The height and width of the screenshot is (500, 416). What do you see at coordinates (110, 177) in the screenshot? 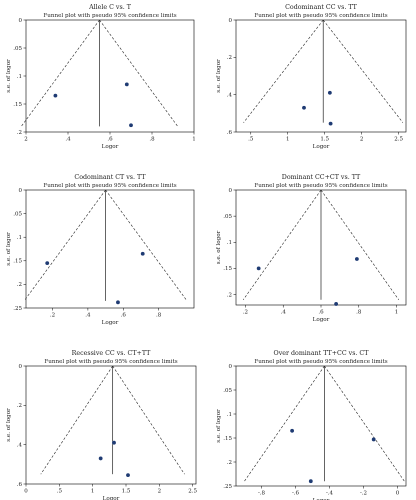
I see `panel-title: Codominant CT vs. TT` at bounding box center [110, 177].